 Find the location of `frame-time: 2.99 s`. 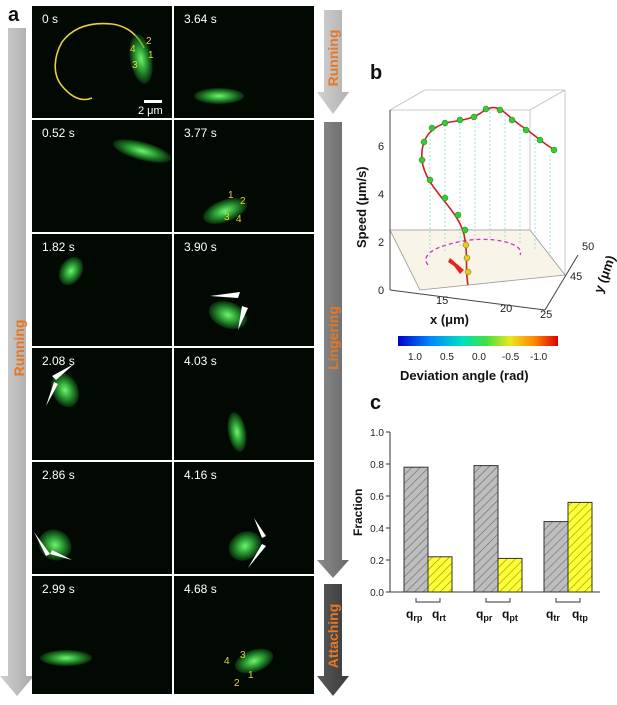

frame-time: 2.99 s is located at coordinates (58, 589).